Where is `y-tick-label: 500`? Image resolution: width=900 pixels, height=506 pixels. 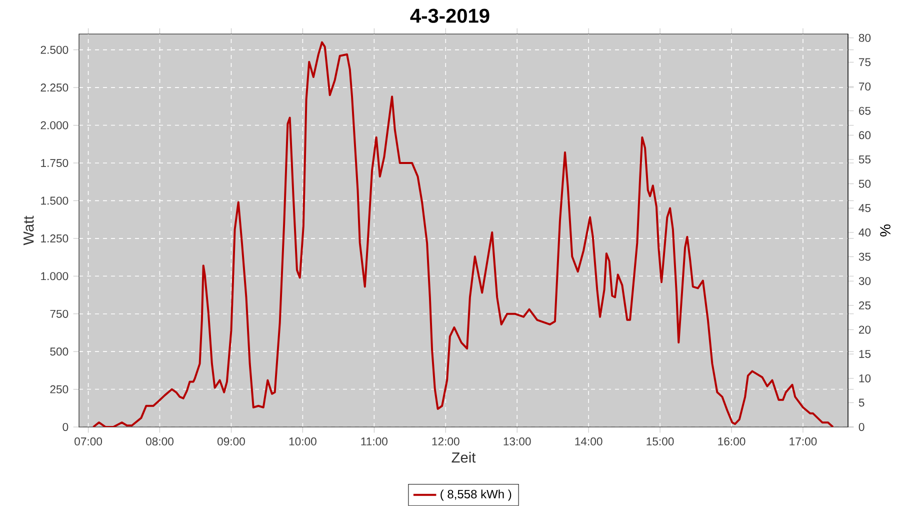 y-tick-label: 500 is located at coordinates (59, 352).